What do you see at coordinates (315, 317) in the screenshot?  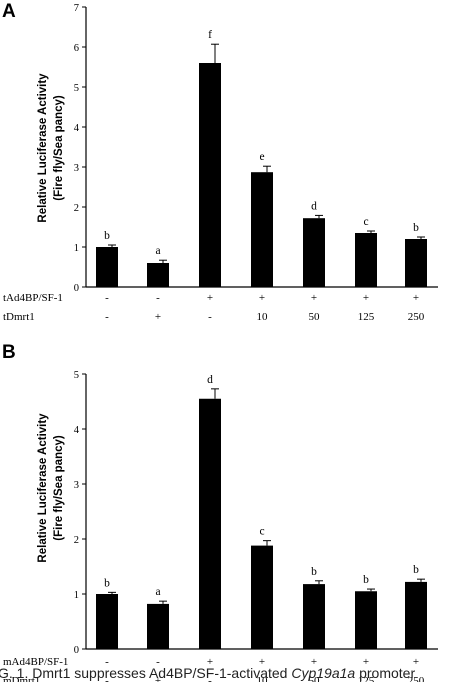 I see `panel-a-row-value: 50` at bounding box center [315, 317].